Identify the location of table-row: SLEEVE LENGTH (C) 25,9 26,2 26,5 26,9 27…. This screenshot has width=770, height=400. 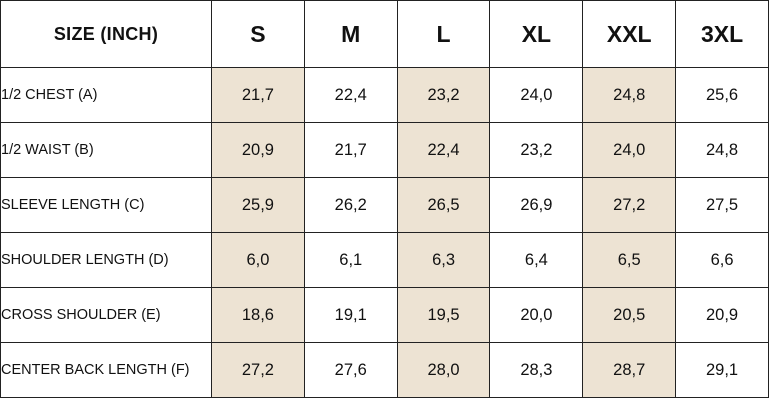
(384, 205).